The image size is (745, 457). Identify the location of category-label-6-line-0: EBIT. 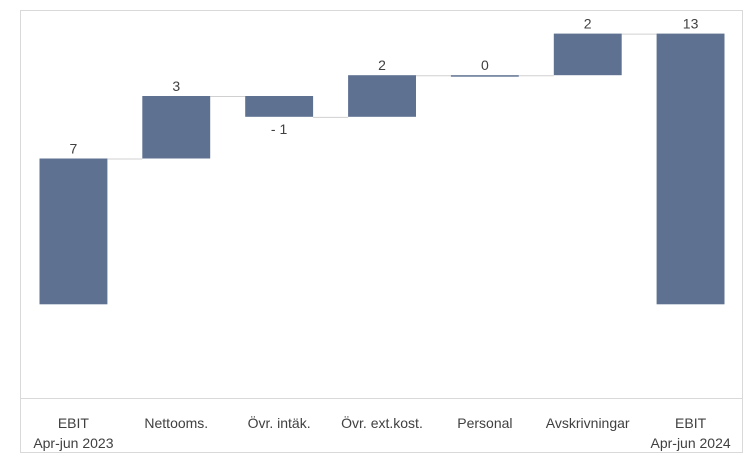
(691, 423).